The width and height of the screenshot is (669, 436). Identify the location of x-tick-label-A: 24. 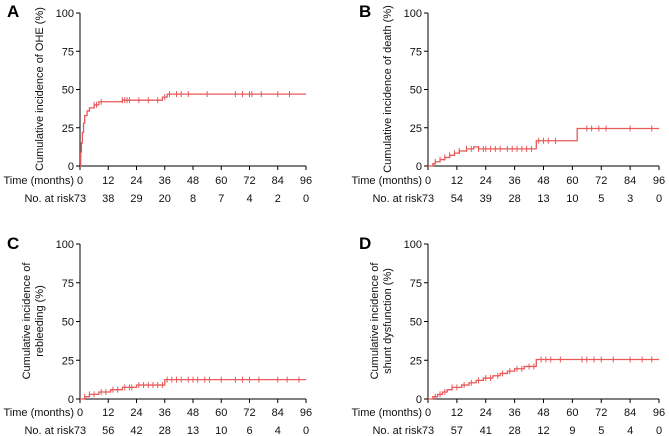
(136, 181).